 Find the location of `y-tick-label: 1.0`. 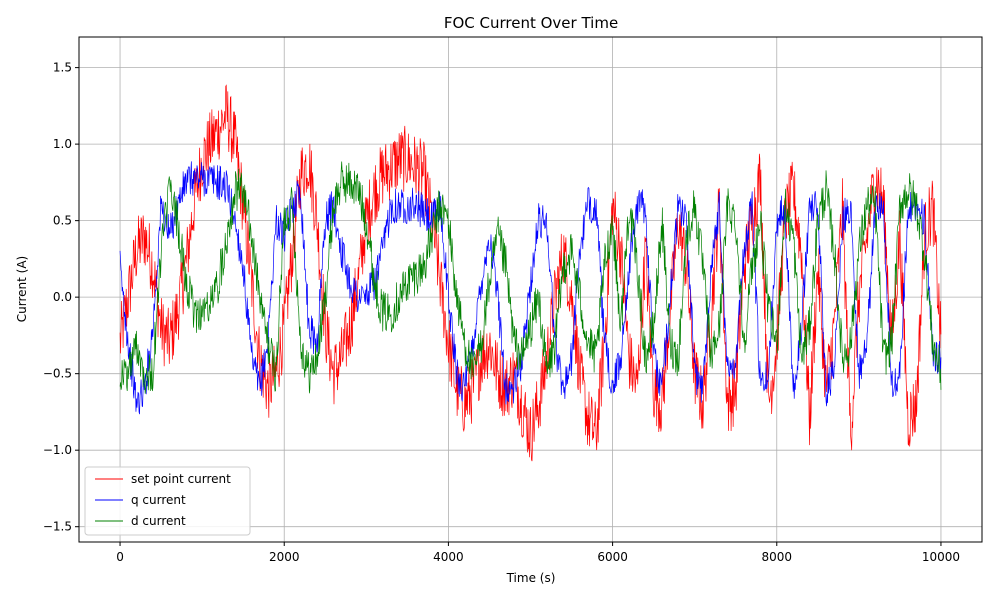

y-tick-label: 1.0 is located at coordinates (62, 144).